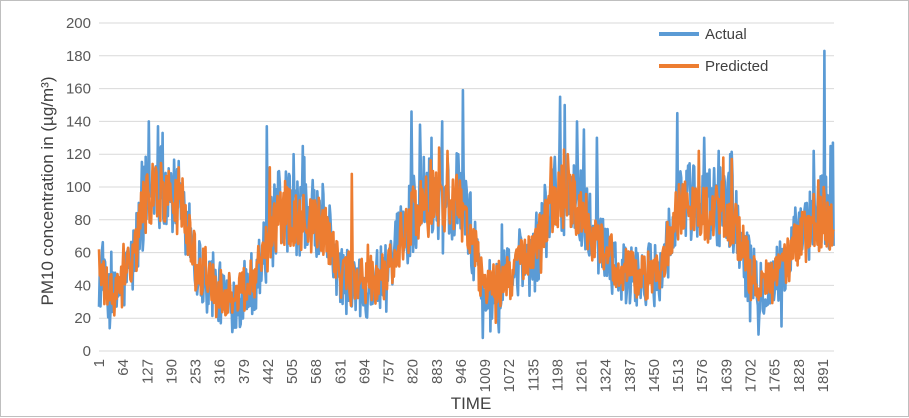  What do you see at coordinates (292, 371) in the screenshot?
I see `x-tick-label: 505` at bounding box center [292, 371].